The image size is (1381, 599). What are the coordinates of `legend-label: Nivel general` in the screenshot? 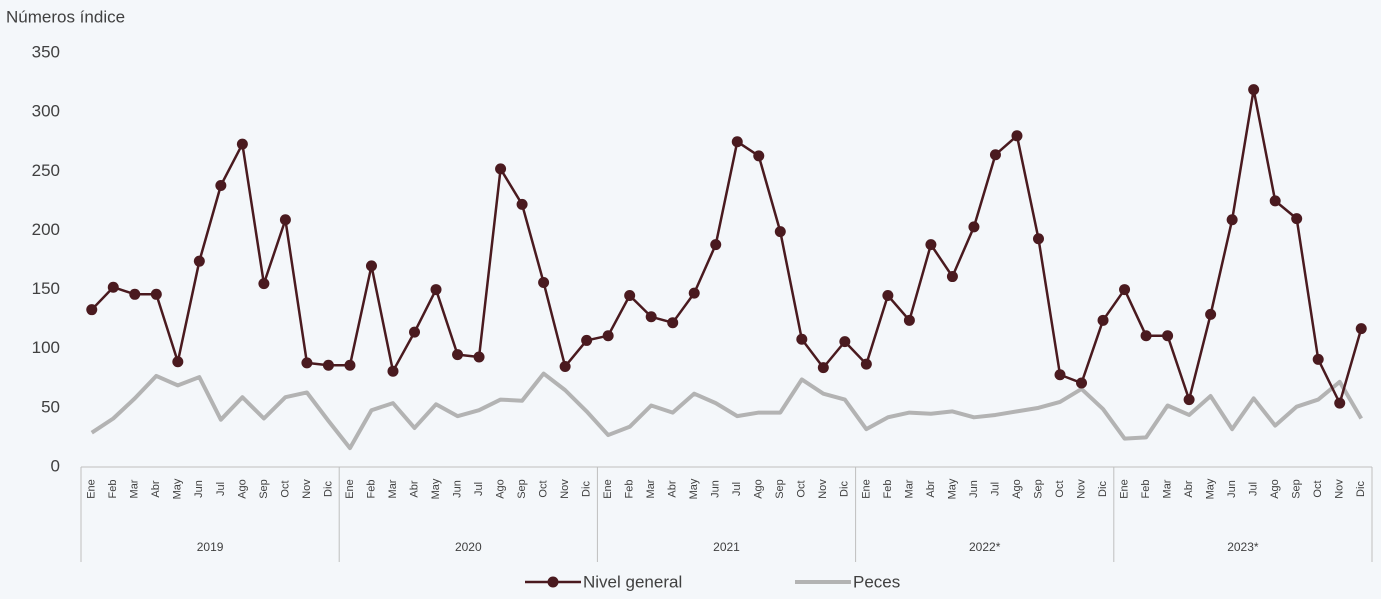 It's located at (632, 581).